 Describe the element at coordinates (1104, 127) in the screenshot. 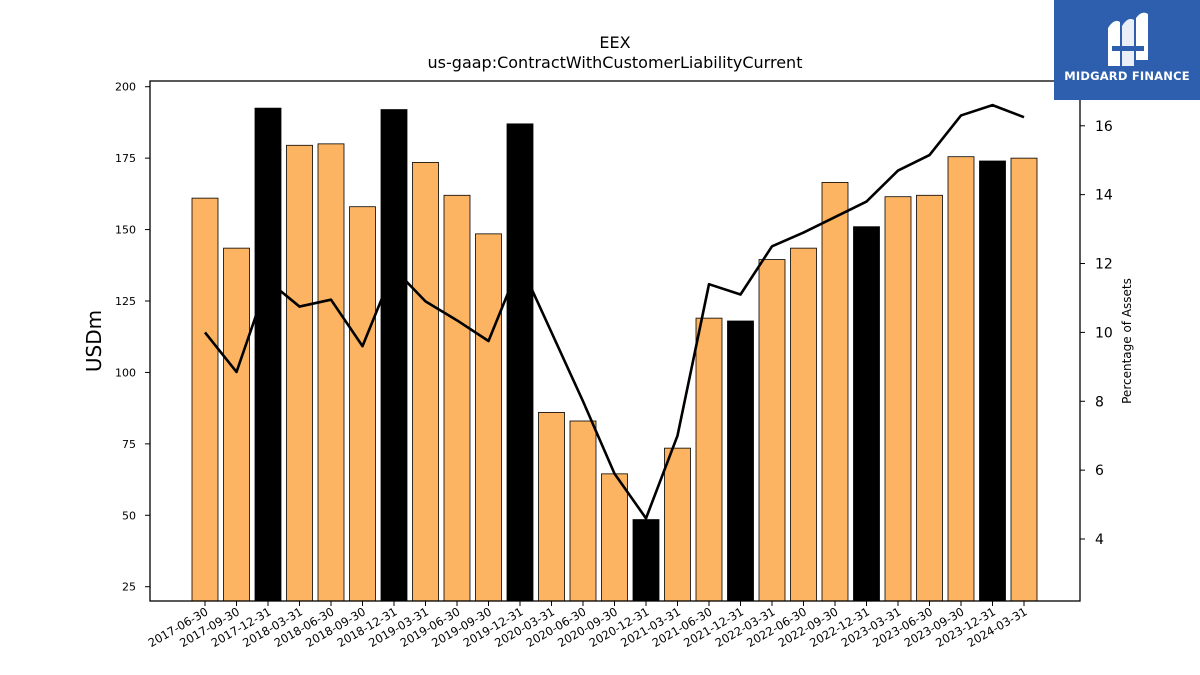

I see `y2-tick-label: 16` at that location.